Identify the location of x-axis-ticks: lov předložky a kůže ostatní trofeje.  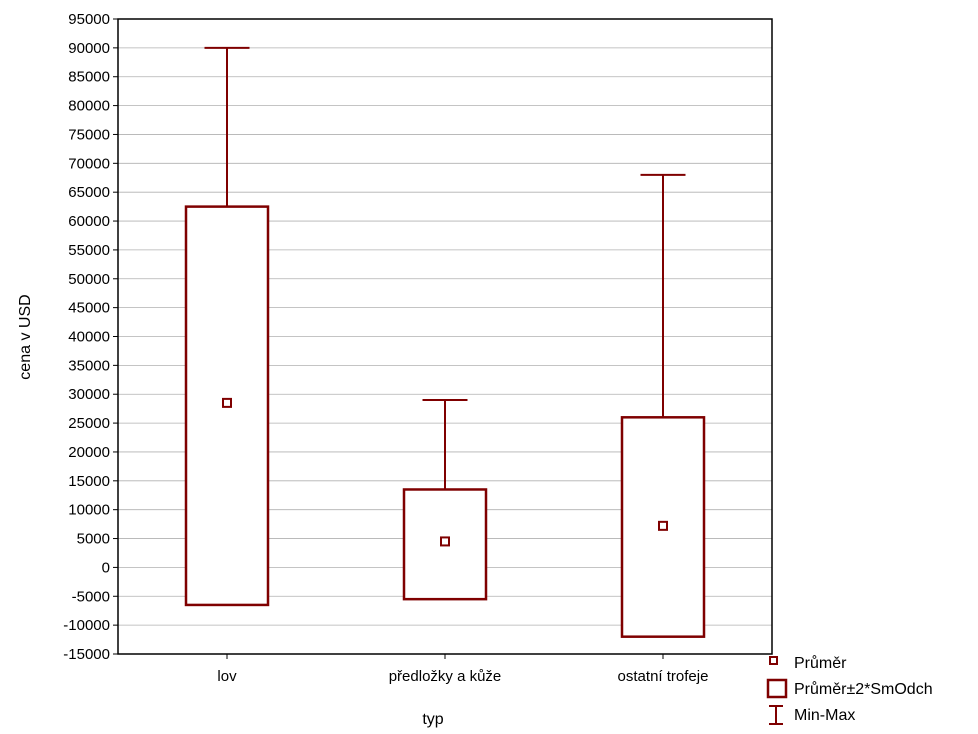
(462, 669).